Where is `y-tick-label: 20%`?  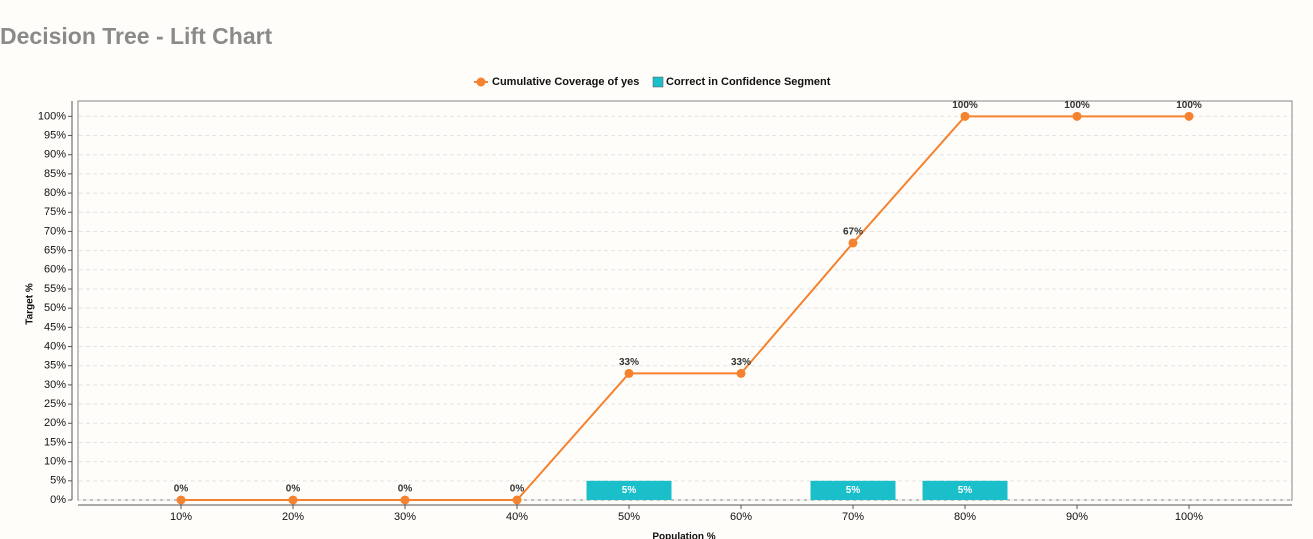
y-tick-label: 20% is located at coordinates (55, 423).